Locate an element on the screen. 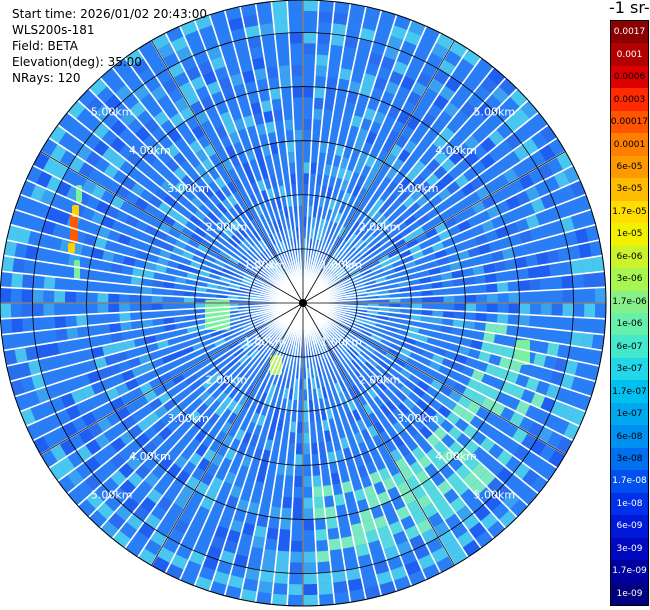 The image size is (650, 610). colorbar-cell: 1.7e-08 is located at coordinates (629, 481).